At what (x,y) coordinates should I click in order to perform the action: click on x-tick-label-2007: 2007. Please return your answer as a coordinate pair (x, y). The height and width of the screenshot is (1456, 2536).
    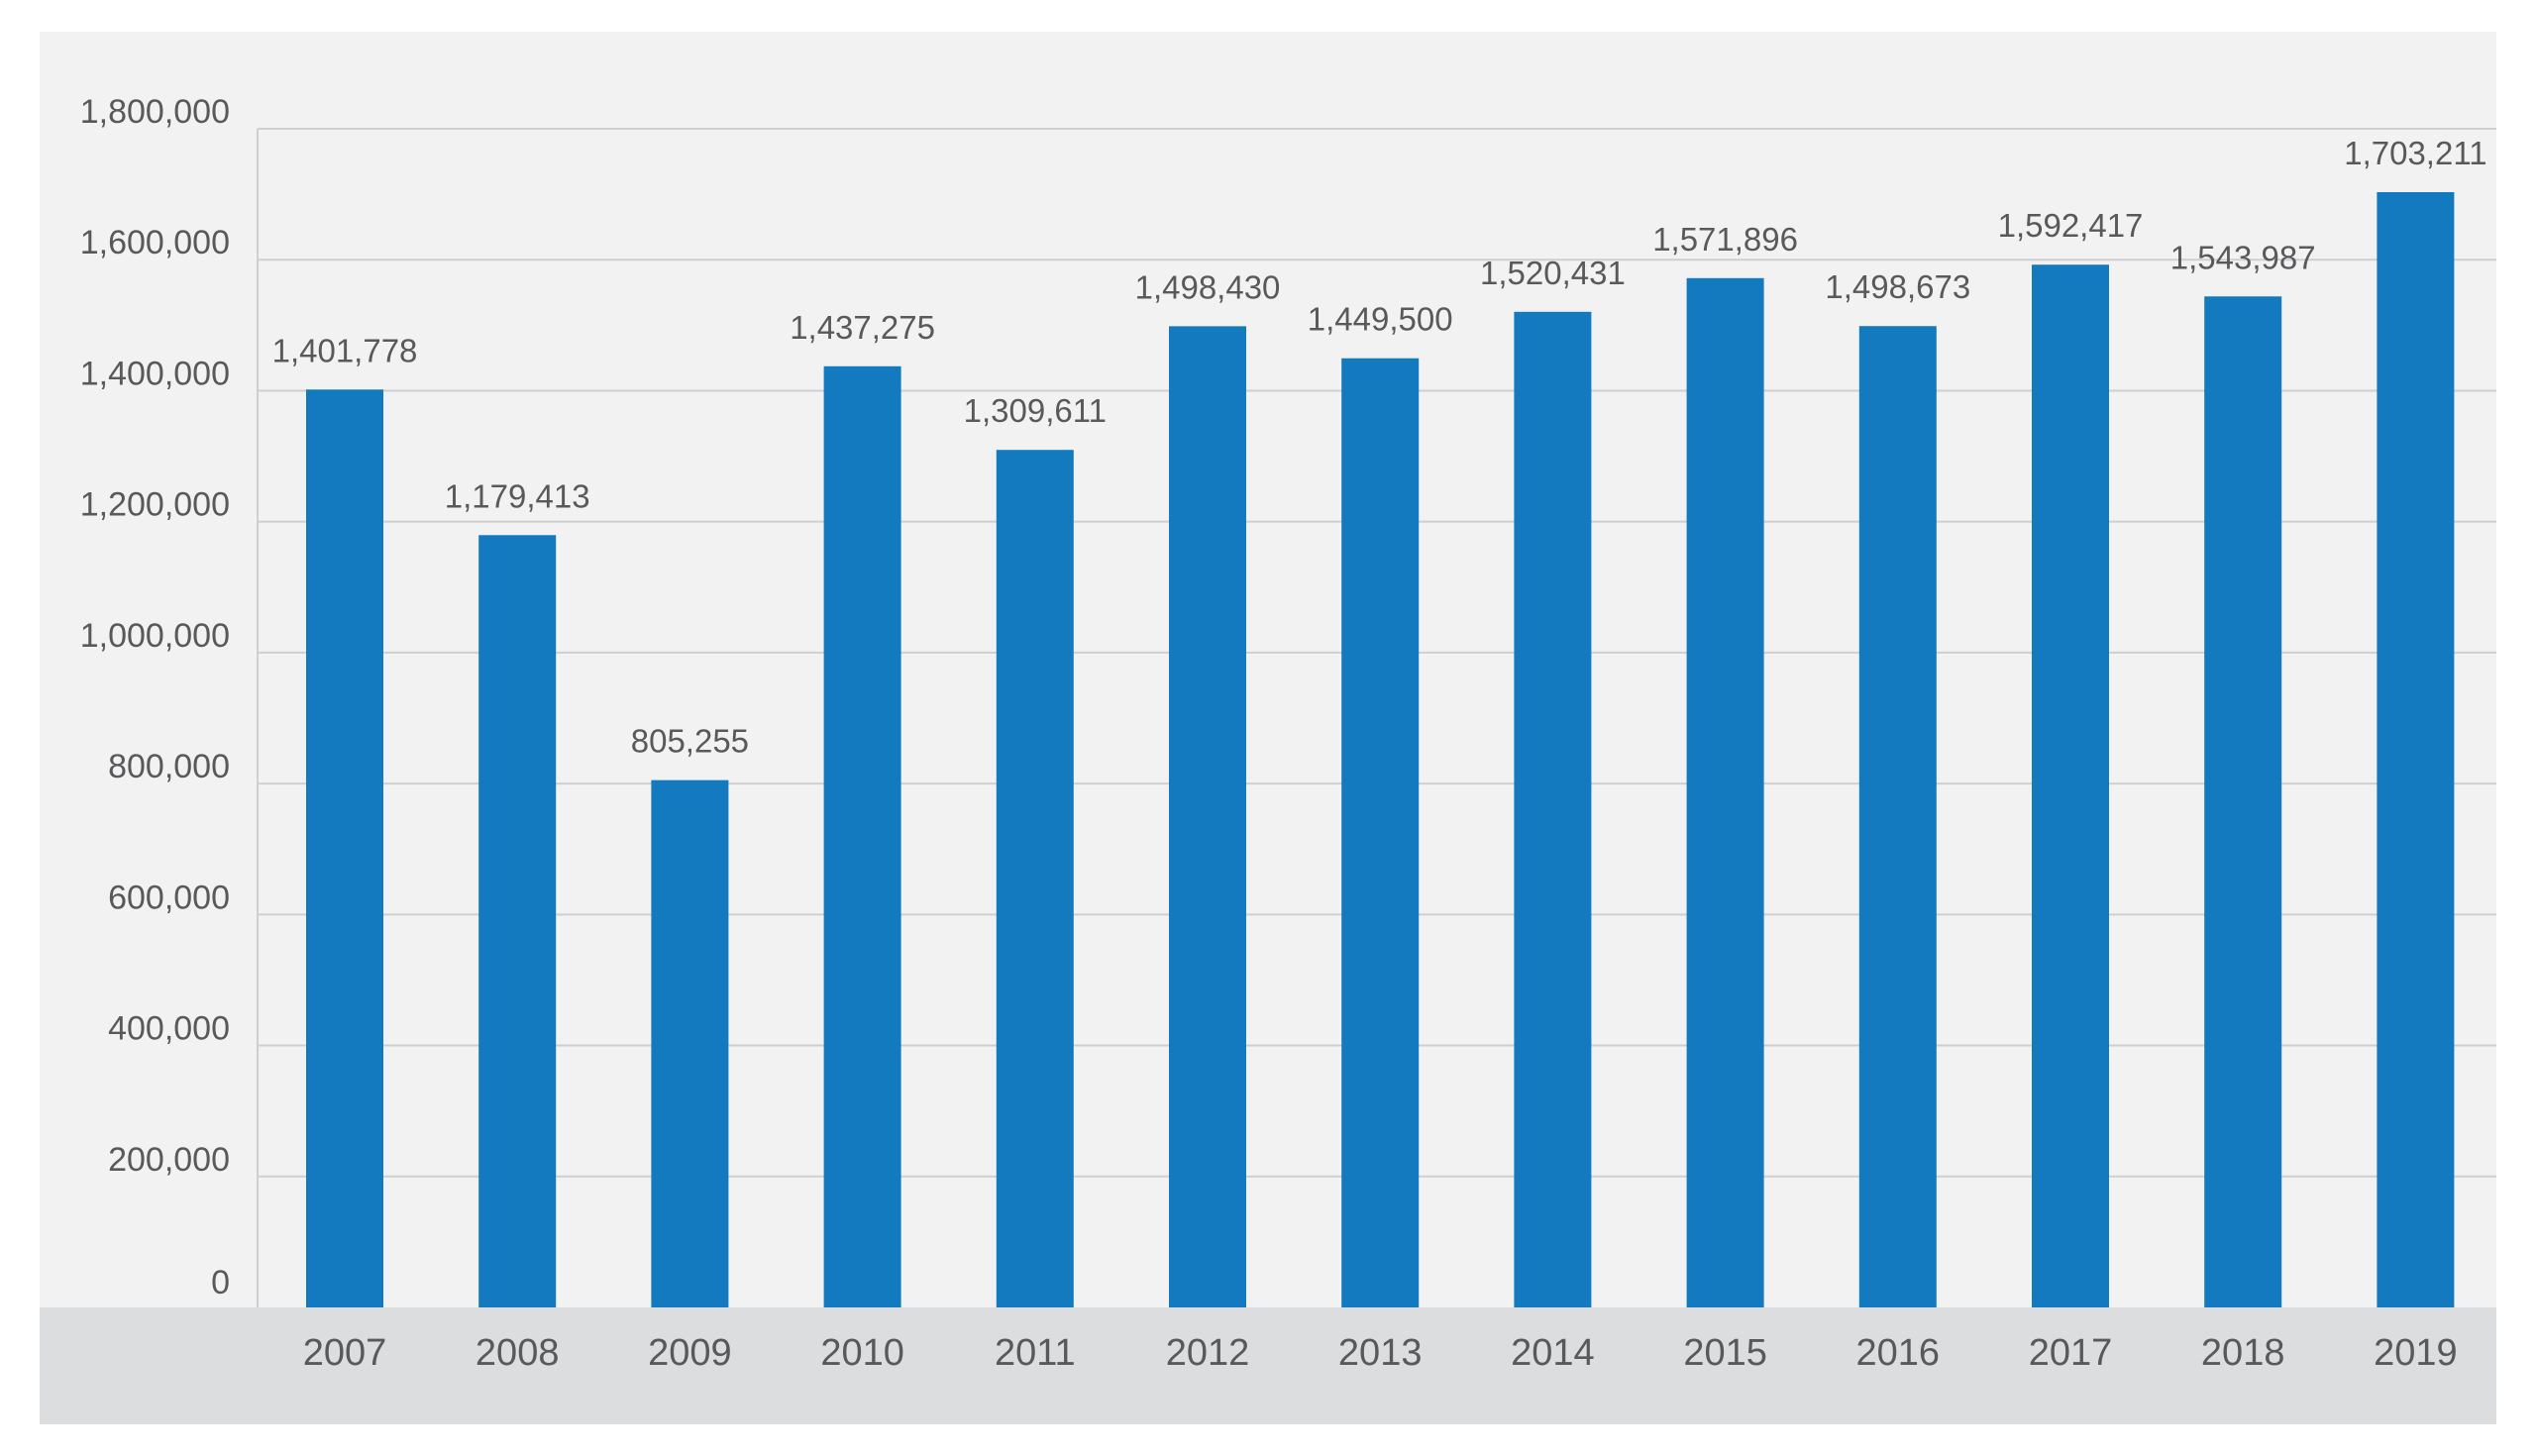
    Looking at the image, I should click on (345, 1353).